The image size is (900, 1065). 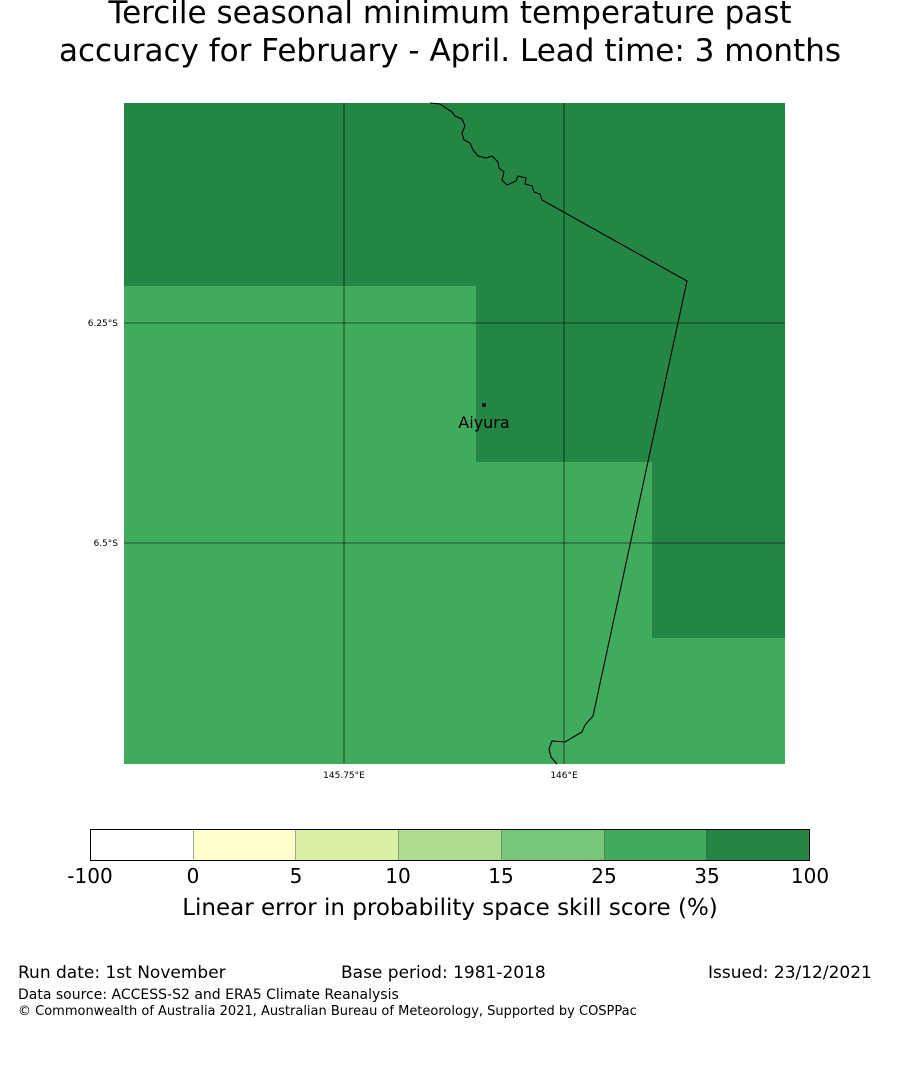 What do you see at coordinates (564, 776) in the screenshot?
I see `lon-label-146: 146°E` at bounding box center [564, 776].